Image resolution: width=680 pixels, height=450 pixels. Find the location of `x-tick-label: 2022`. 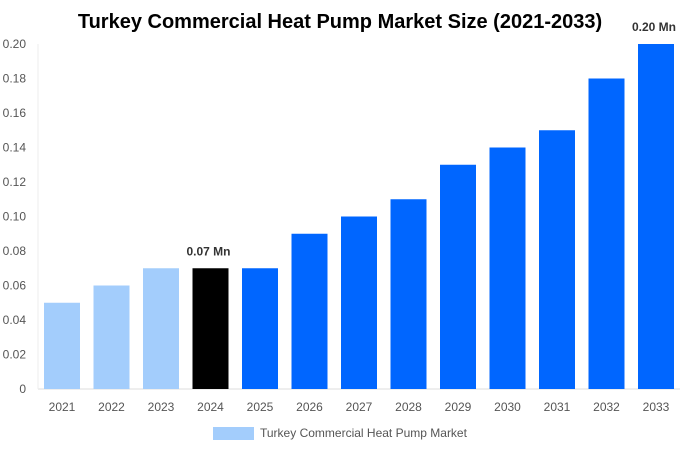

x-tick-label: 2022 is located at coordinates (111, 407).